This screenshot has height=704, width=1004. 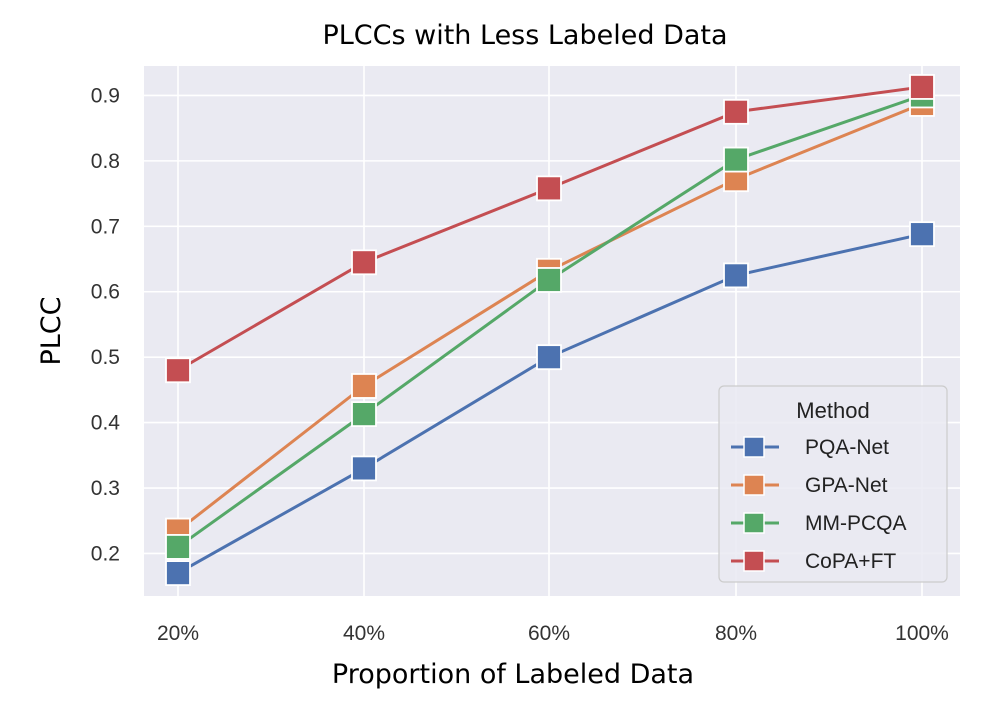 I want to click on y-tick-label: 0.9, so click(x=105, y=95).